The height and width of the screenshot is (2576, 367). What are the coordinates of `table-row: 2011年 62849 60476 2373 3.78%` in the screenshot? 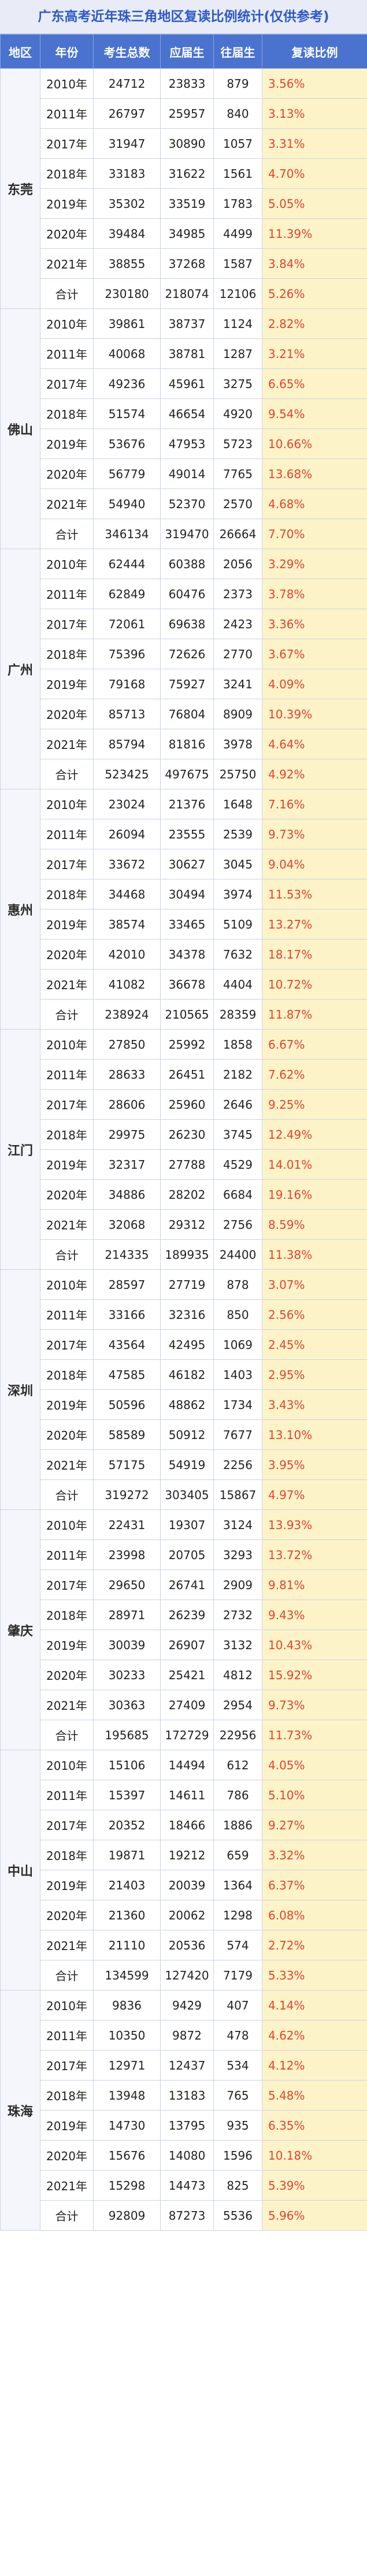 It's located at (184, 594).